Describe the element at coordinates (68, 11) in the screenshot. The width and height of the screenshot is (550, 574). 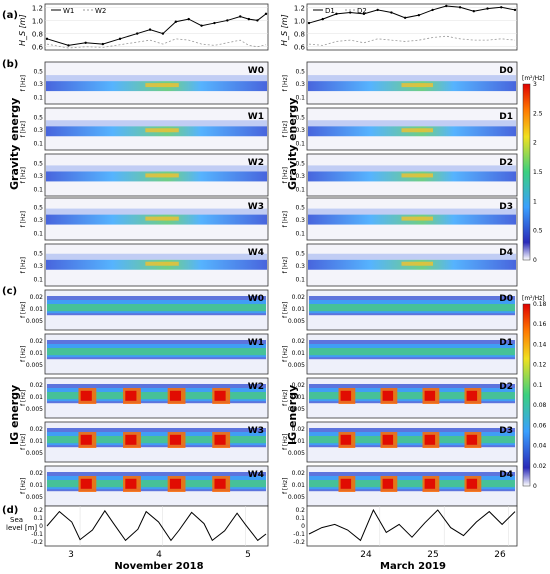
I see `legend-label-W1: W1` at that location.